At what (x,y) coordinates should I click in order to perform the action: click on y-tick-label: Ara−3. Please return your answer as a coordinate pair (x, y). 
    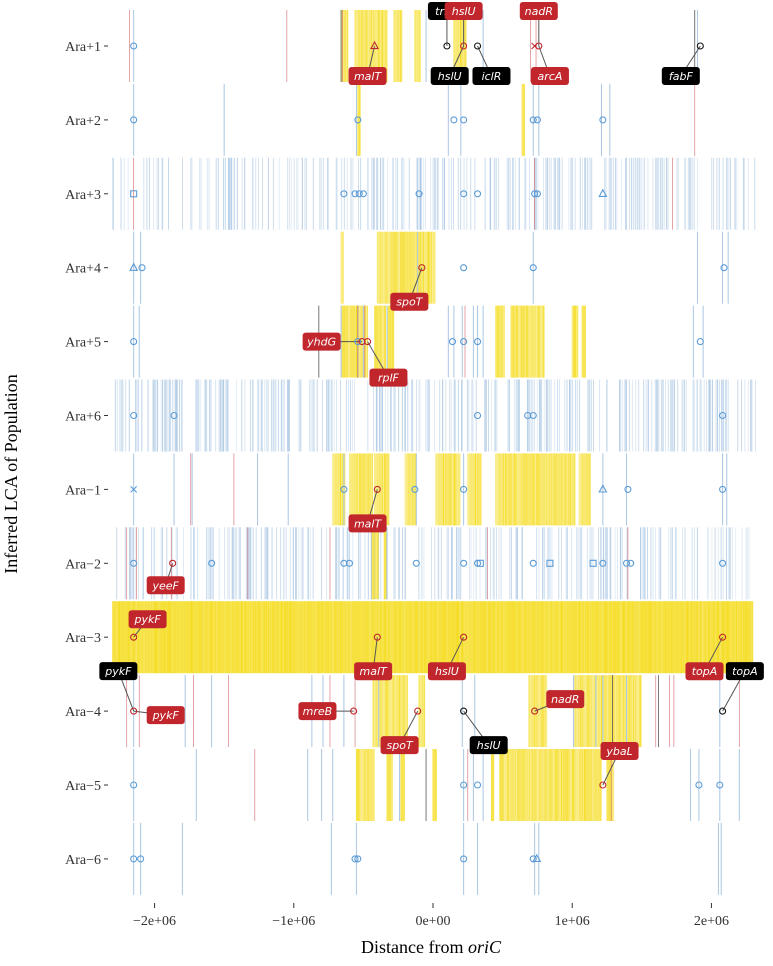
    Looking at the image, I should click on (83, 638).